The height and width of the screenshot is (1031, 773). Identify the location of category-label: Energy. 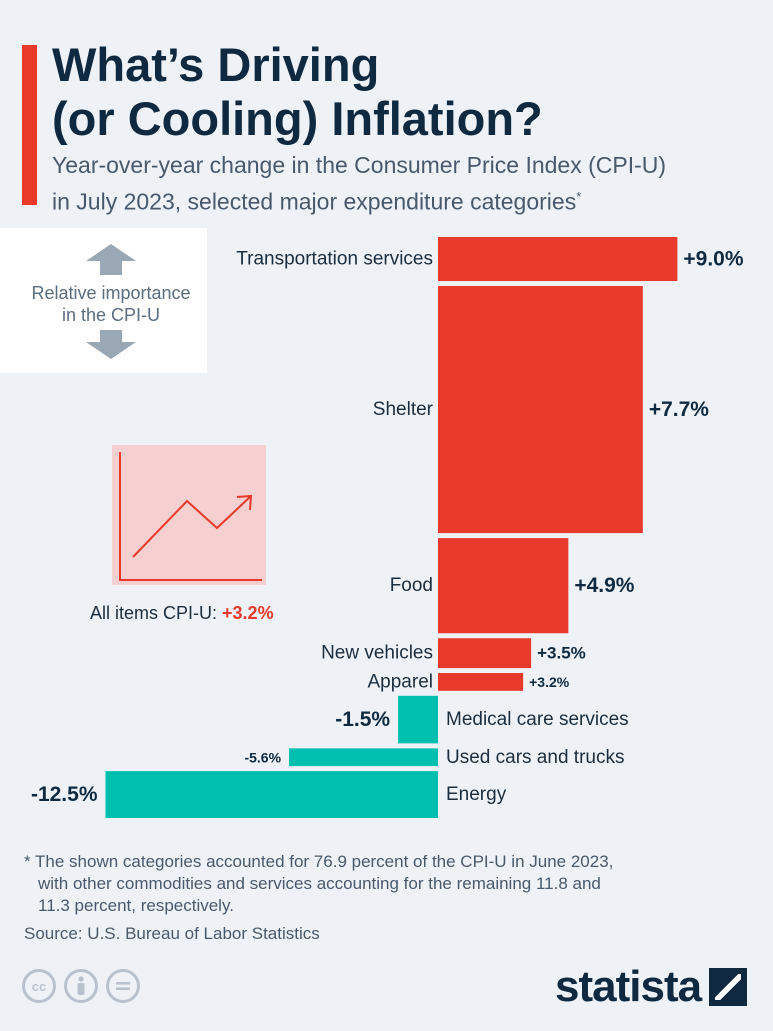
(476, 794).